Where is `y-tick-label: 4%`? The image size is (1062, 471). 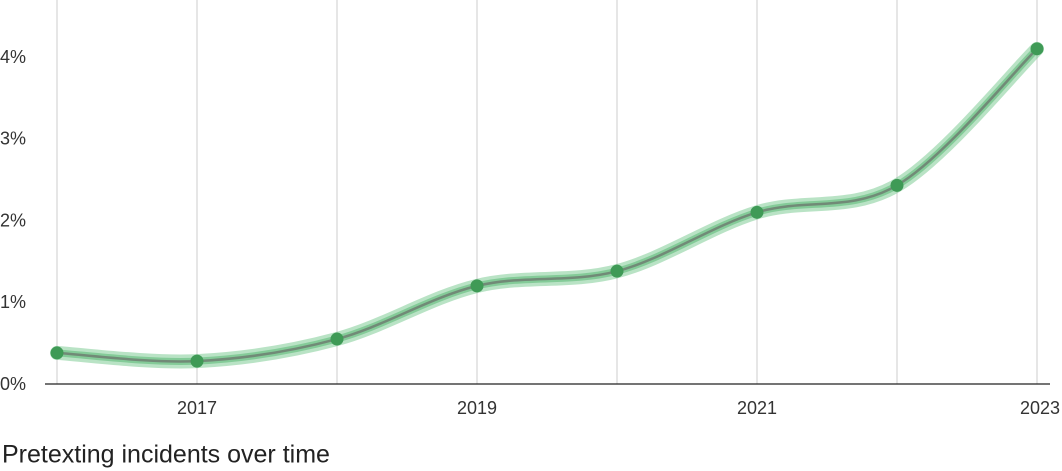 y-tick-label: 4% is located at coordinates (13, 57).